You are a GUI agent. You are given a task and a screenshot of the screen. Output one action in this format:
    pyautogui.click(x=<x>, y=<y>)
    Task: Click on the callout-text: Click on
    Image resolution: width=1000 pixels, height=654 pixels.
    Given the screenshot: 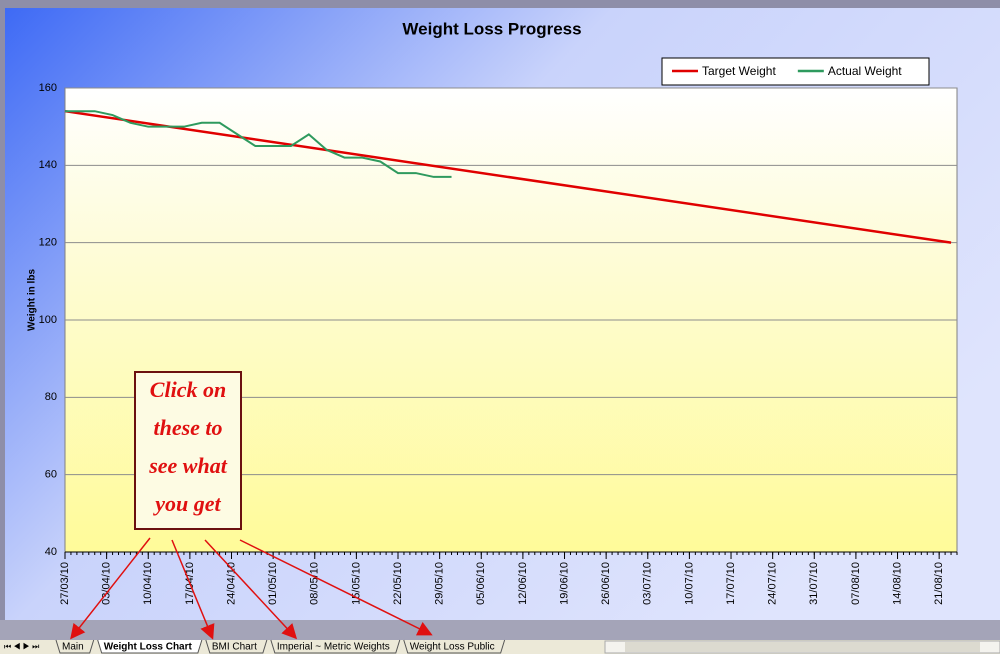 What is the action you would take?
    pyautogui.click(x=188, y=389)
    